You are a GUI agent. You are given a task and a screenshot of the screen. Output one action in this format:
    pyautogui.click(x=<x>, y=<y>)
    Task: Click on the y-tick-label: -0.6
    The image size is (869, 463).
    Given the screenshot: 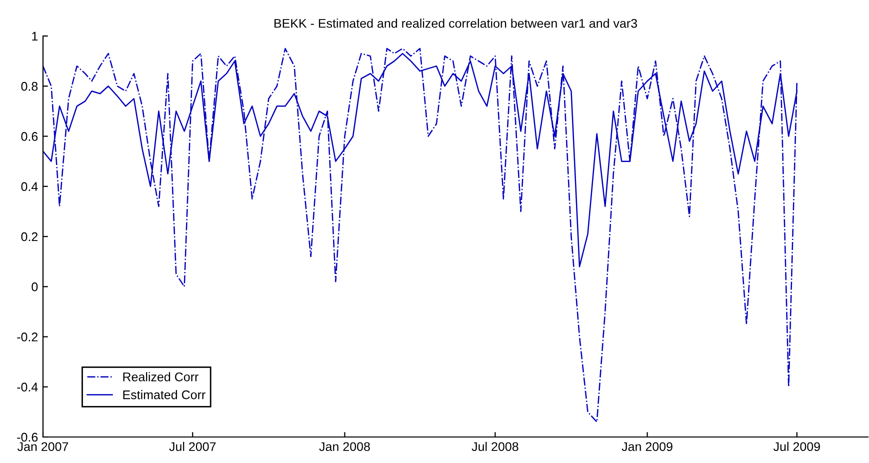 What is the action you would take?
    pyautogui.click(x=27, y=437)
    